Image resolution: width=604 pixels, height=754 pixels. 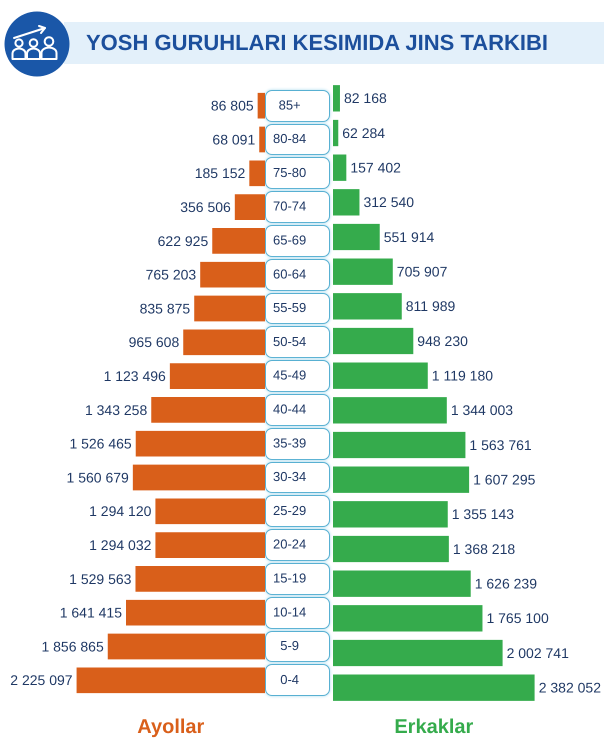 What do you see at coordinates (289, 138) in the screenshot?
I see `y-tick-label: 80-84` at bounding box center [289, 138].